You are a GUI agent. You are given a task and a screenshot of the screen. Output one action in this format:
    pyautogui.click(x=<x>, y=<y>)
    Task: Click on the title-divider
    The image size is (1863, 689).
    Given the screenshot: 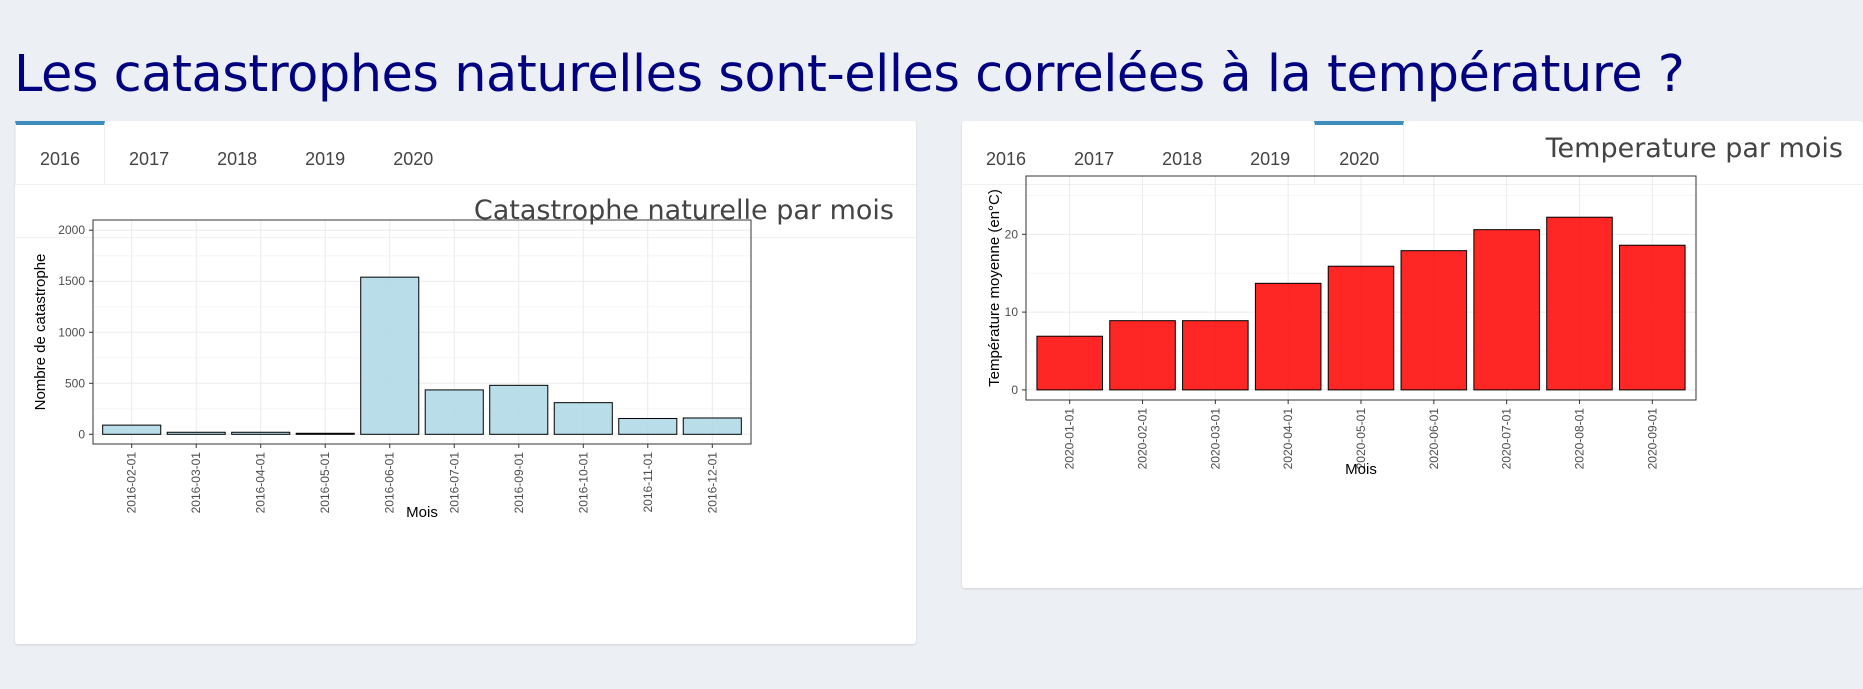 What is the action you would take?
    pyautogui.click(x=465, y=237)
    